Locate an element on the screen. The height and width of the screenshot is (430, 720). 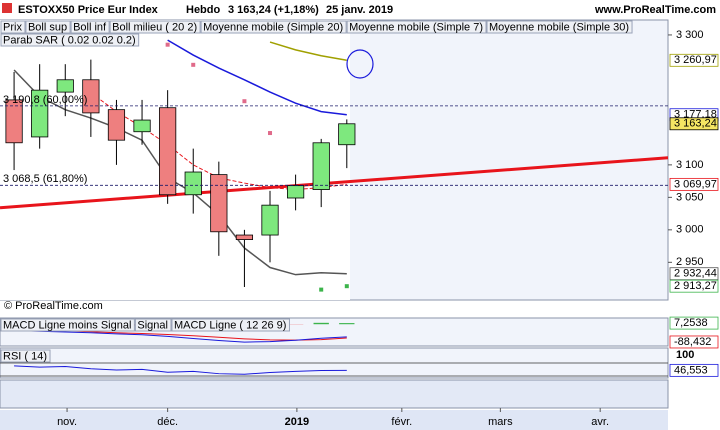
legend-label: Moyenne mobile (Simple 30) is located at coordinates (559, 27).